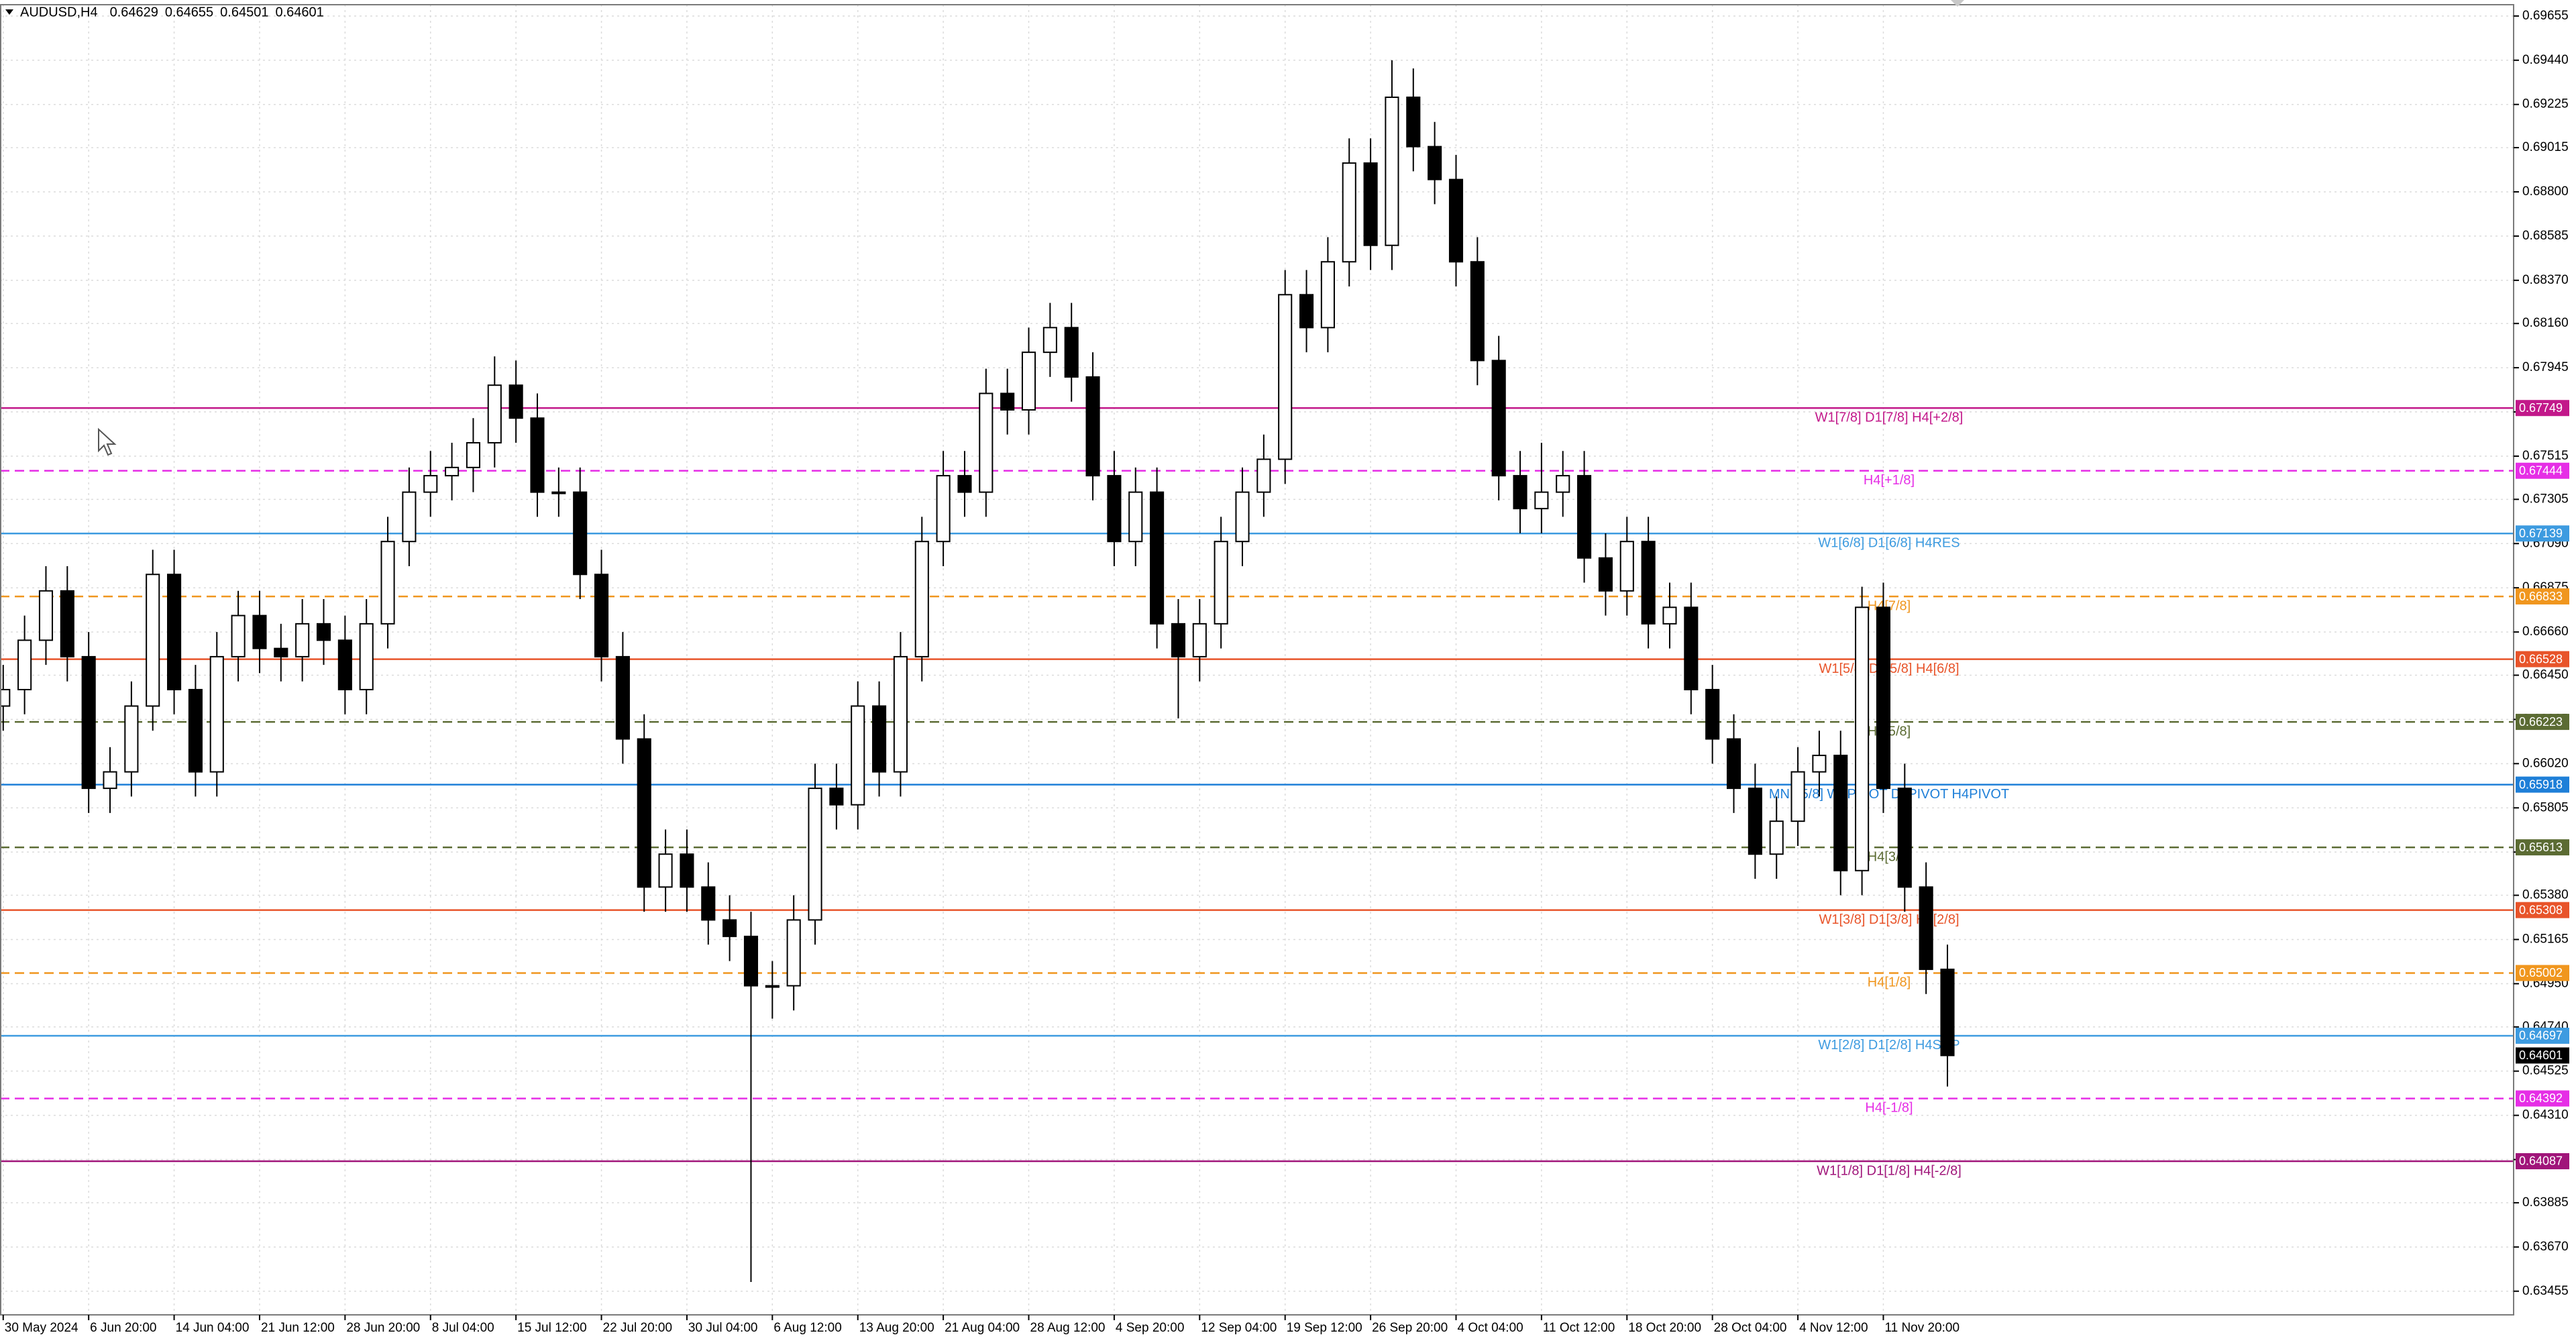 This screenshot has width=2576, height=1339. I want to click on x-tick-label: 28 Oct 04:00, so click(1750, 1328).